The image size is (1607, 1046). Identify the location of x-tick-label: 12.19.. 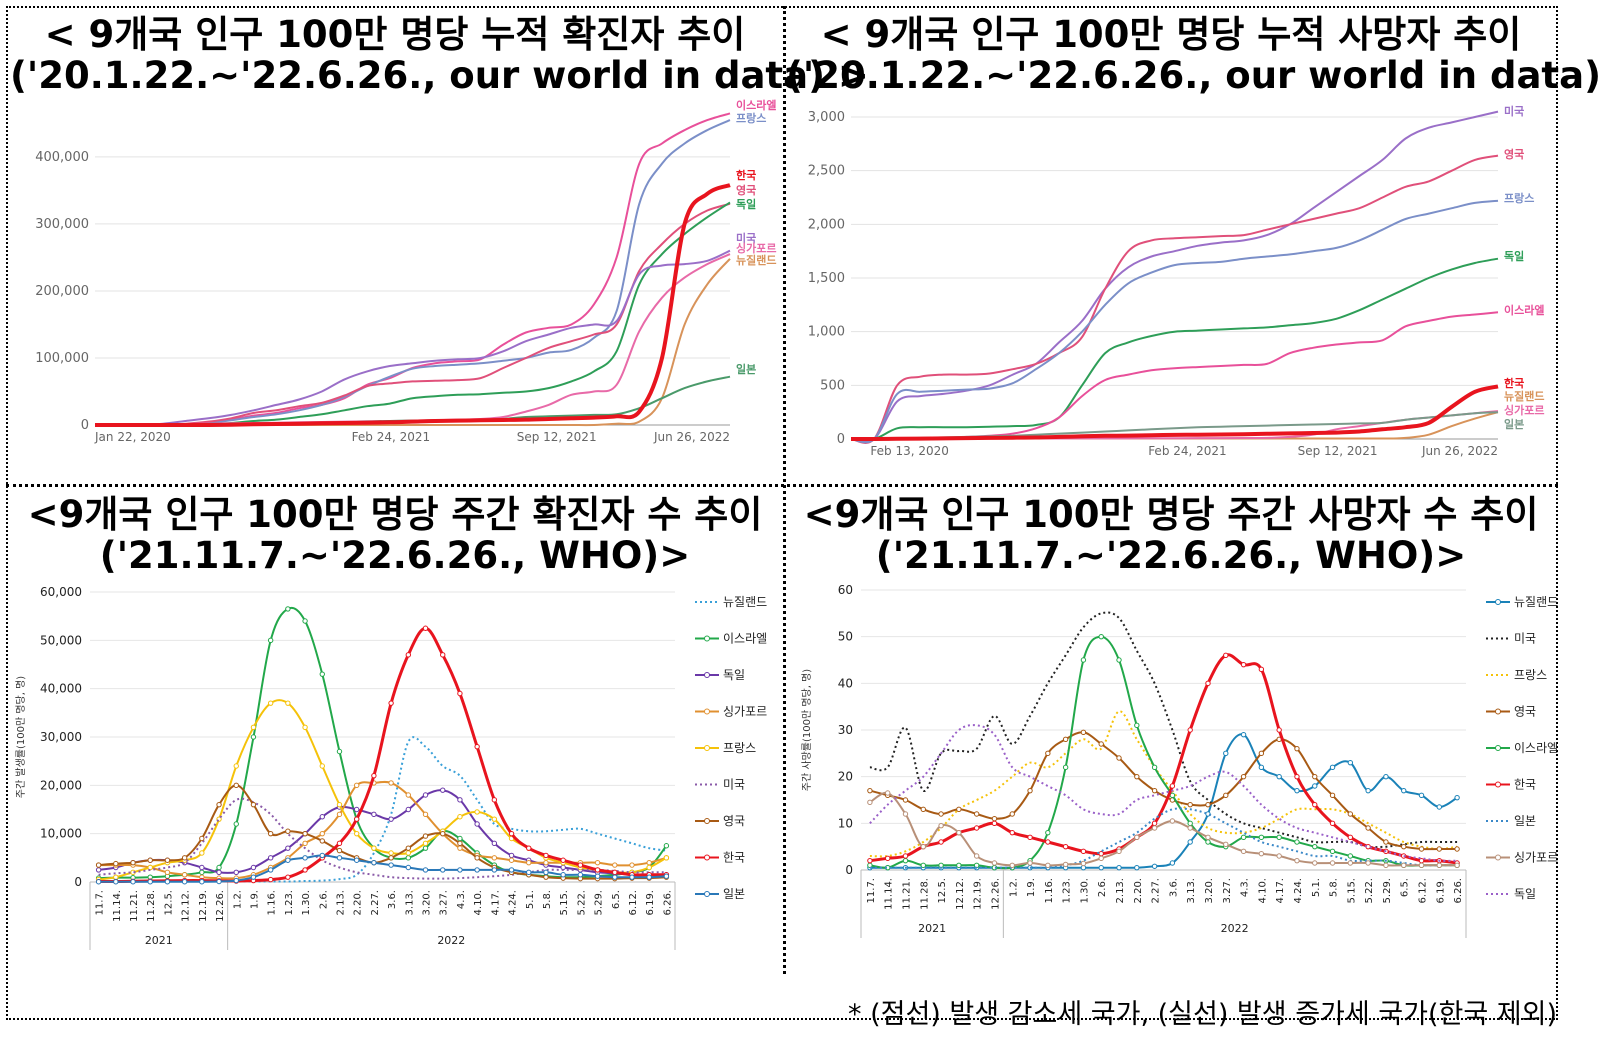
(203, 906).